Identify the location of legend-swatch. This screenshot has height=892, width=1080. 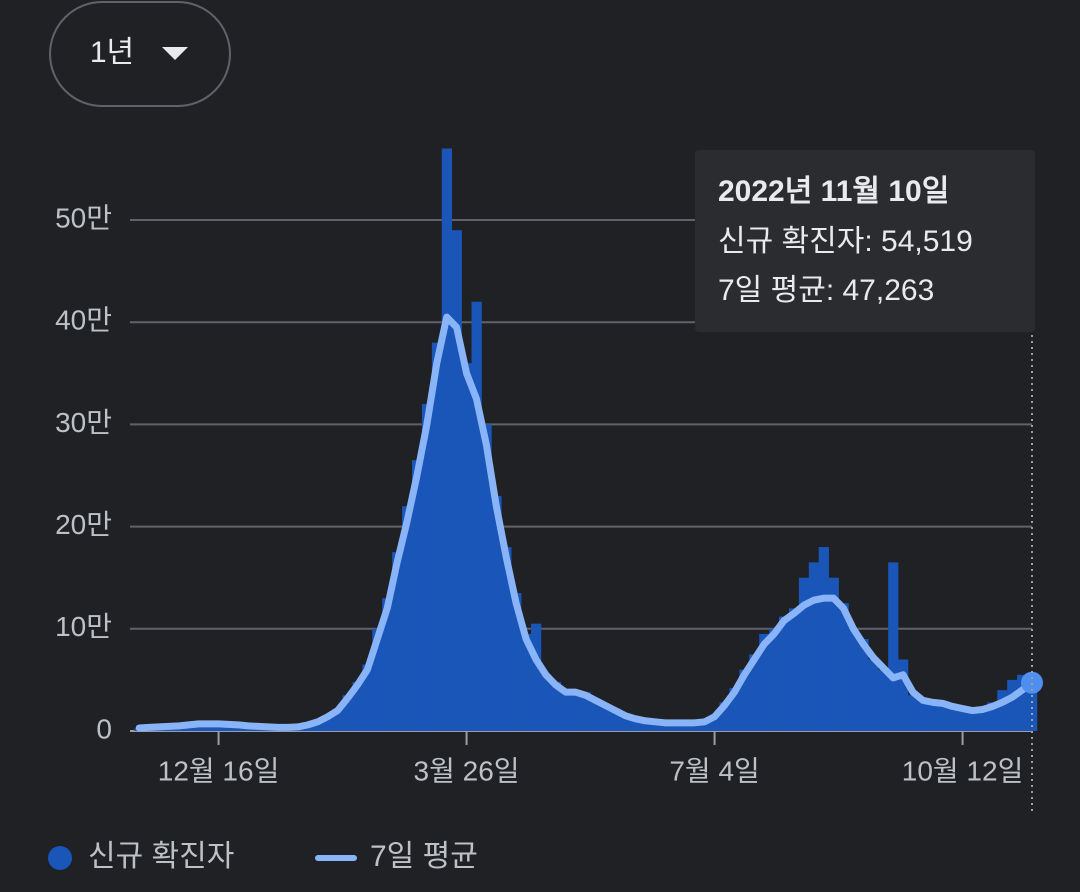
(60, 858).